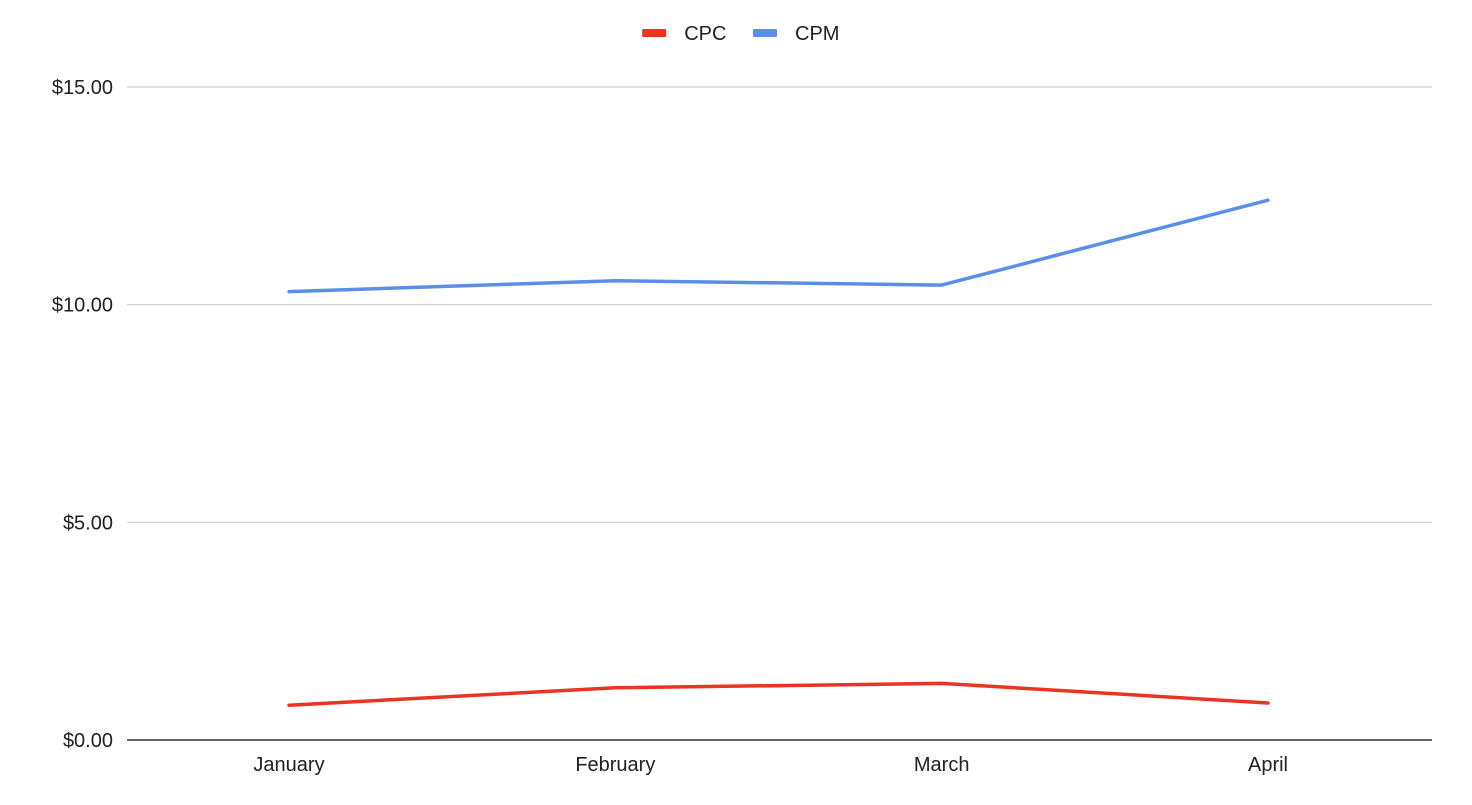  I want to click on x-axis: January February March April, so click(770, 765).